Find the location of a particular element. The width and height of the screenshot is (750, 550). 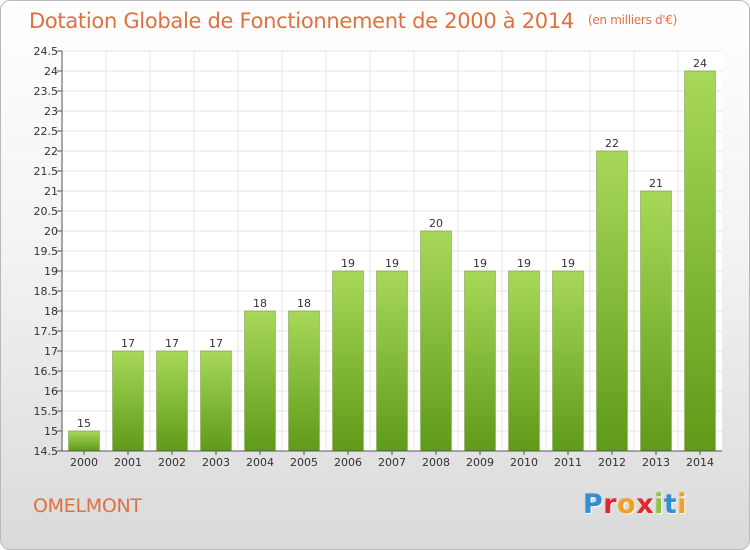

logo-letter: t is located at coordinates (670, 504).